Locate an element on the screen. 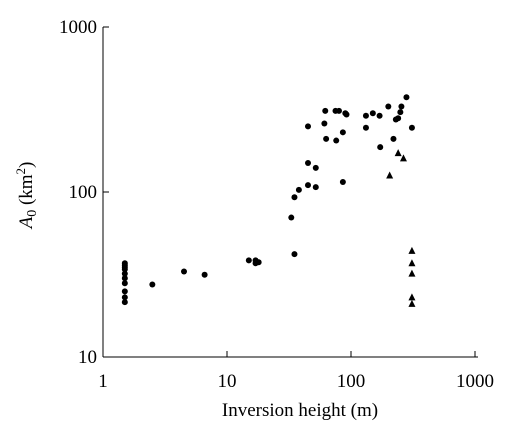  y-label-part: 0 is located at coordinates (32, 213).